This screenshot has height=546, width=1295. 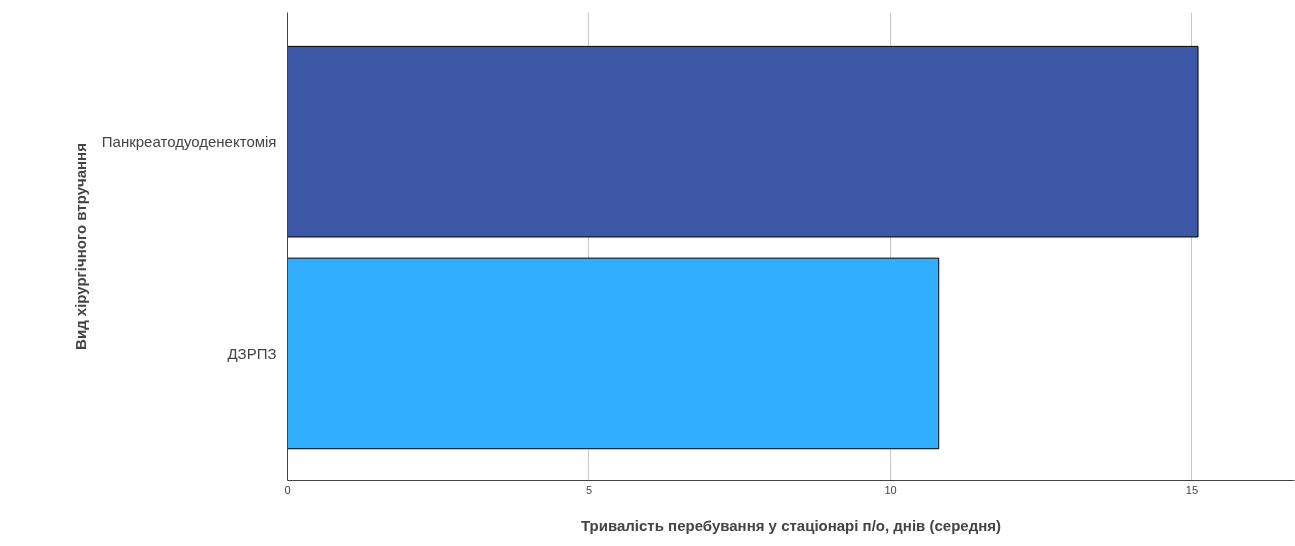 I want to click on y-tick-label: Панкреатодуоденектомія, so click(x=189, y=142).